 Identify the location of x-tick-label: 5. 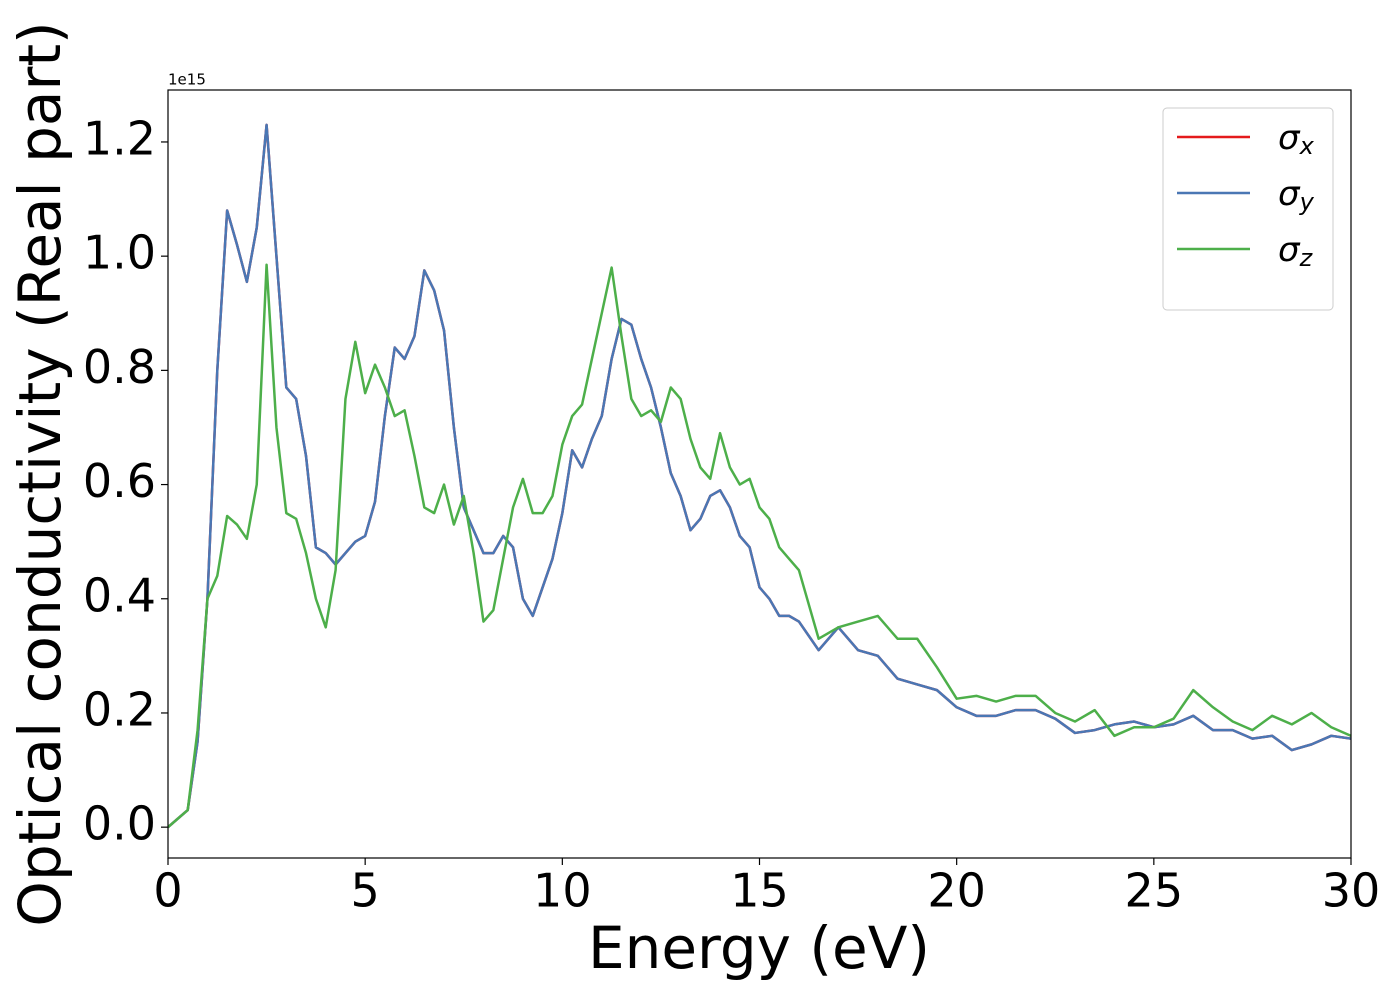
(365, 891).